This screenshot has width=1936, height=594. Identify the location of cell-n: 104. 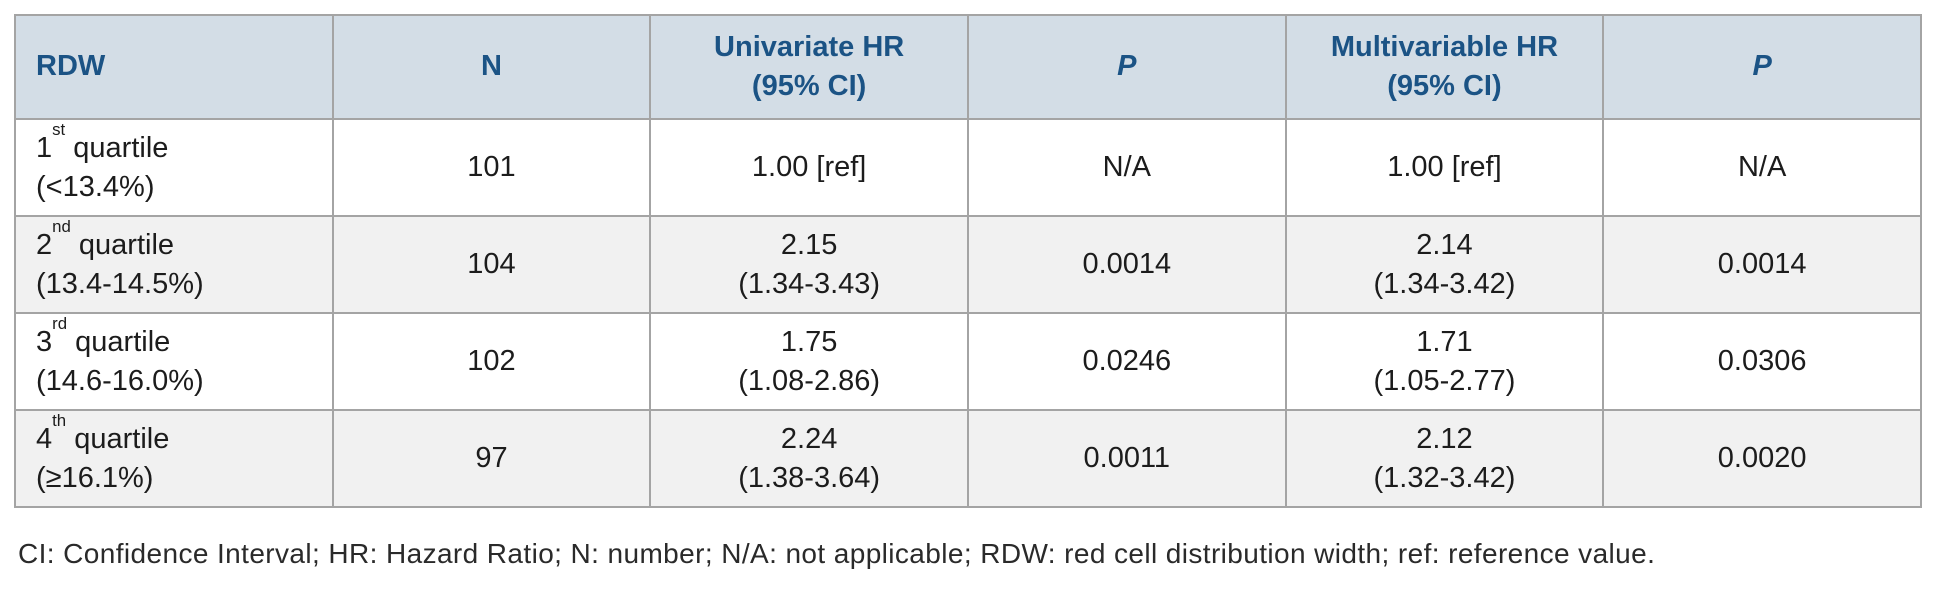
(491, 264).